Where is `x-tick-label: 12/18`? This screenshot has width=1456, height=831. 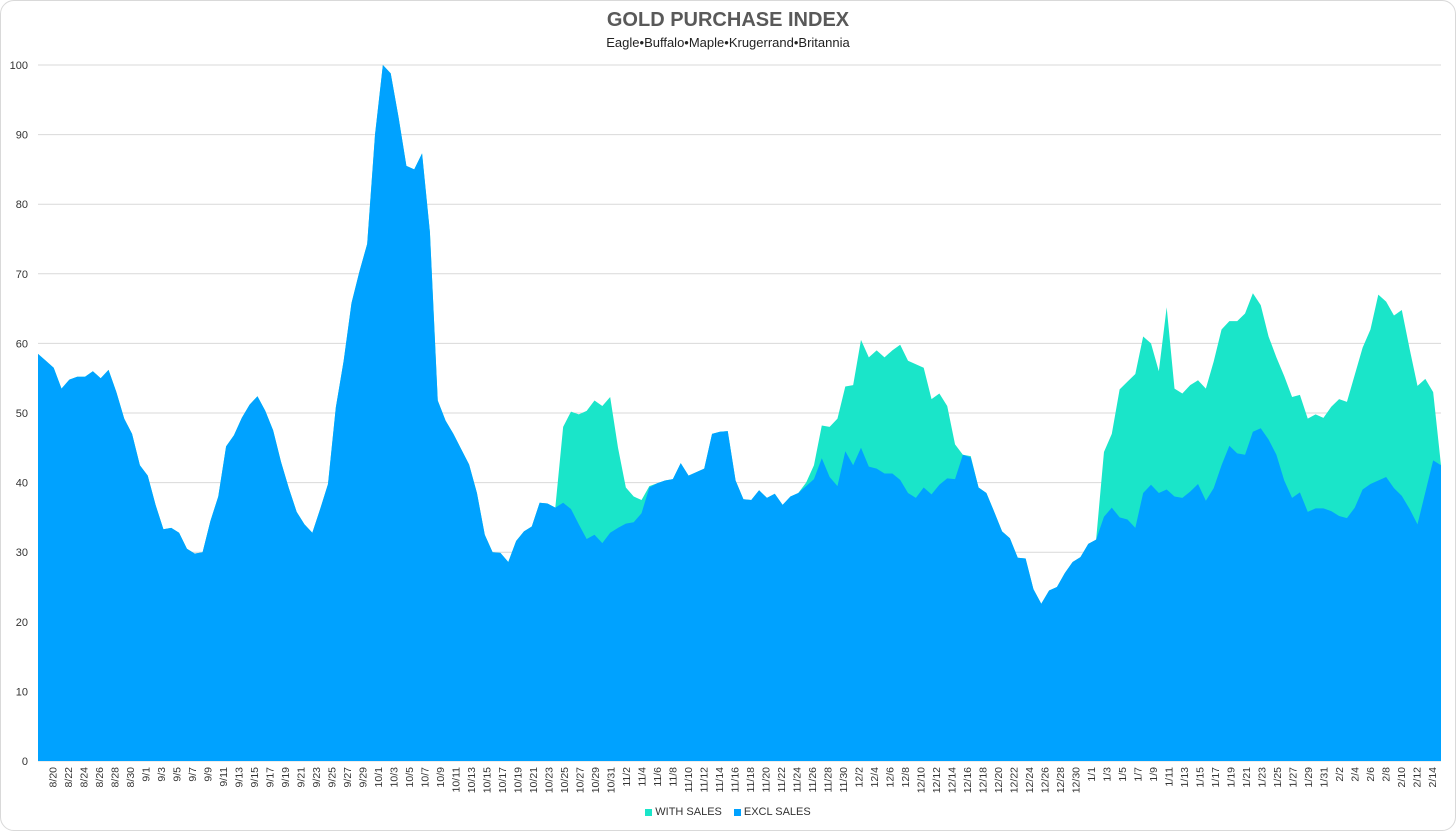
x-tick-label: 12/18 is located at coordinates (983, 780).